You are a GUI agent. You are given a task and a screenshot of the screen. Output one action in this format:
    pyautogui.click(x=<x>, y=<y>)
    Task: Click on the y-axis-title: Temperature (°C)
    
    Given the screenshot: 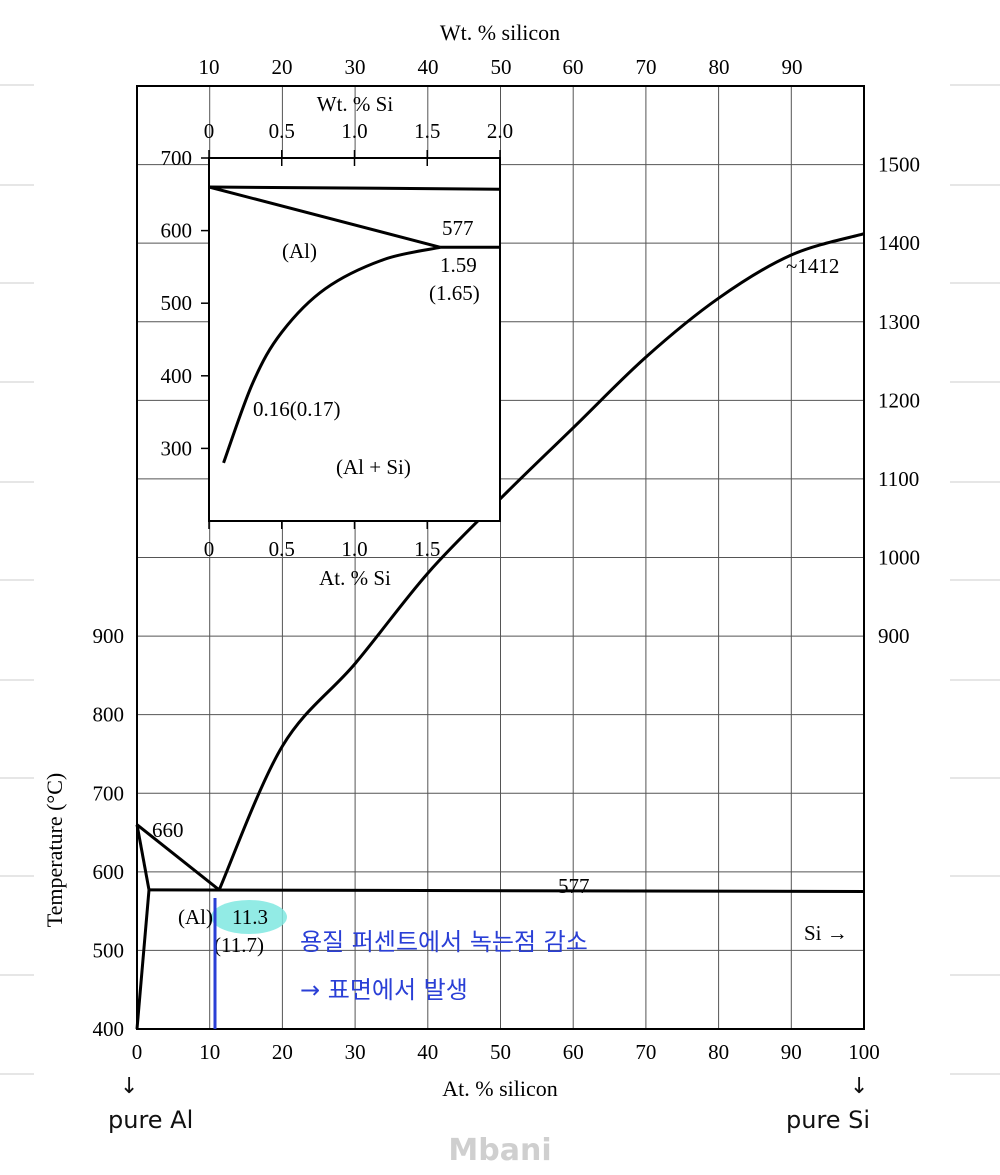 What is the action you would take?
    pyautogui.click(x=54, y=850)
    